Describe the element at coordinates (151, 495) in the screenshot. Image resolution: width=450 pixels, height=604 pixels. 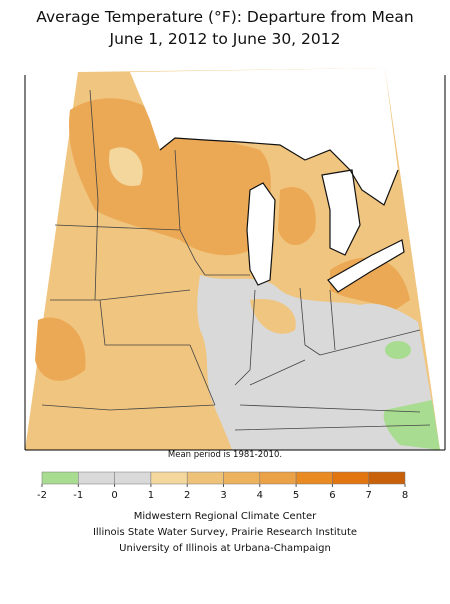
I see `legend-tick-label: 1` at that location.